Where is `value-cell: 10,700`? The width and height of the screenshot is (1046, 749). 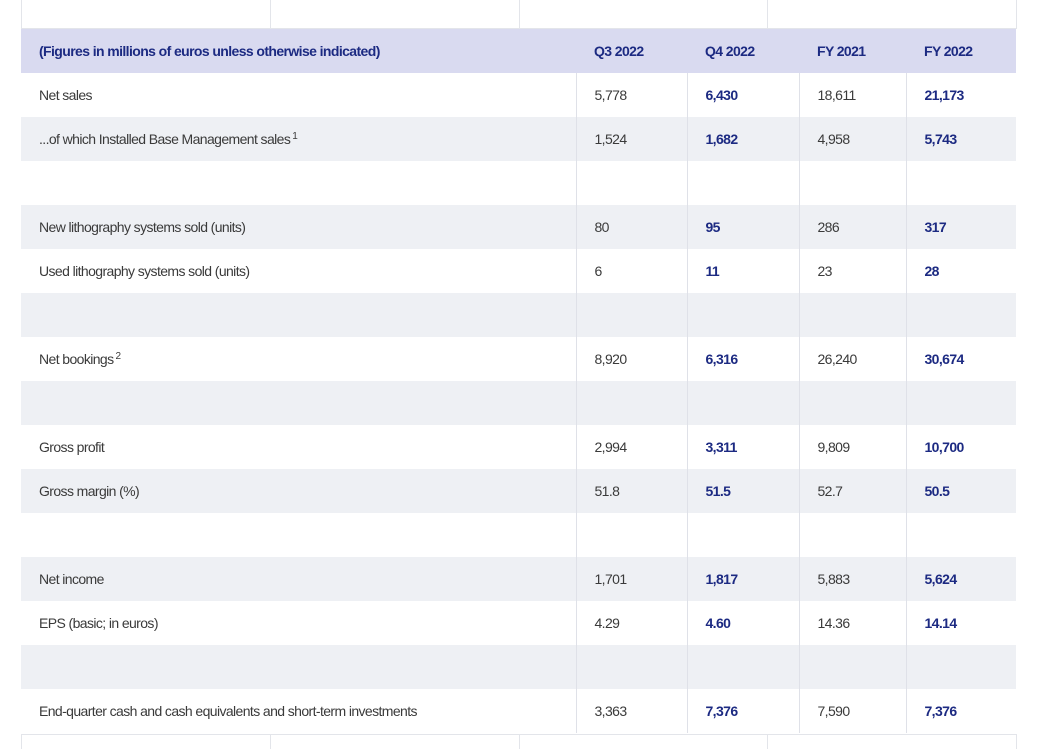 value-cell: 10,700 is located at coordinates (960, 447).